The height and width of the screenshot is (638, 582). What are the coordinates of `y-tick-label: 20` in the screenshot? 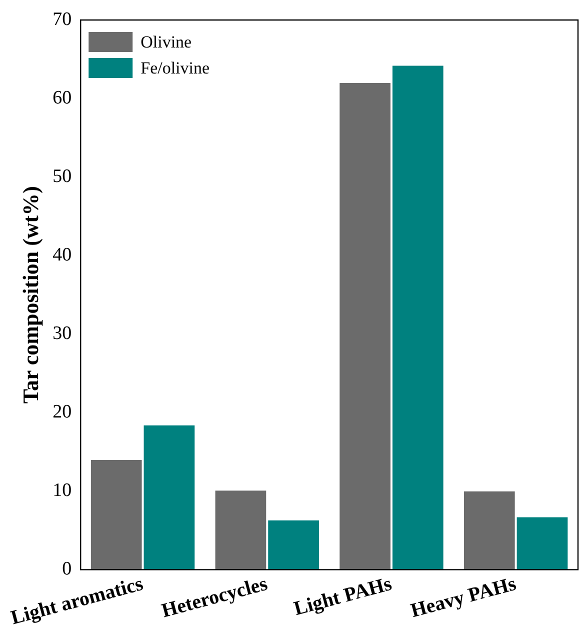 It's located at (62, 412).